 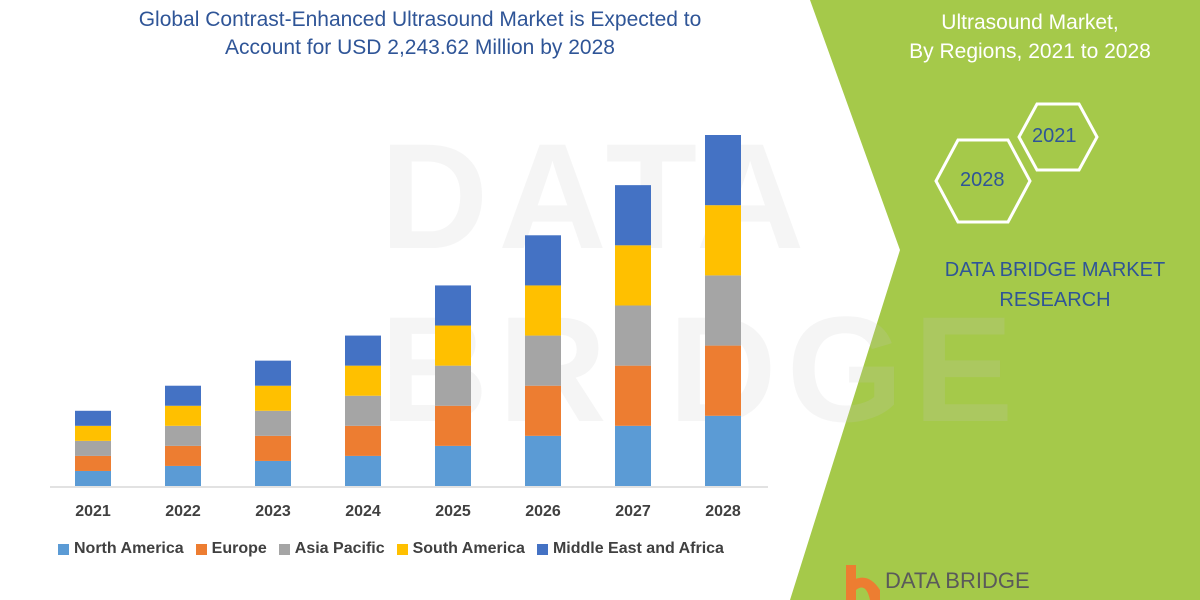 What do you see at coordinates (723, 380) in the screenshot?
I see `bar-2028-europe` at bounding box center [723, 380].